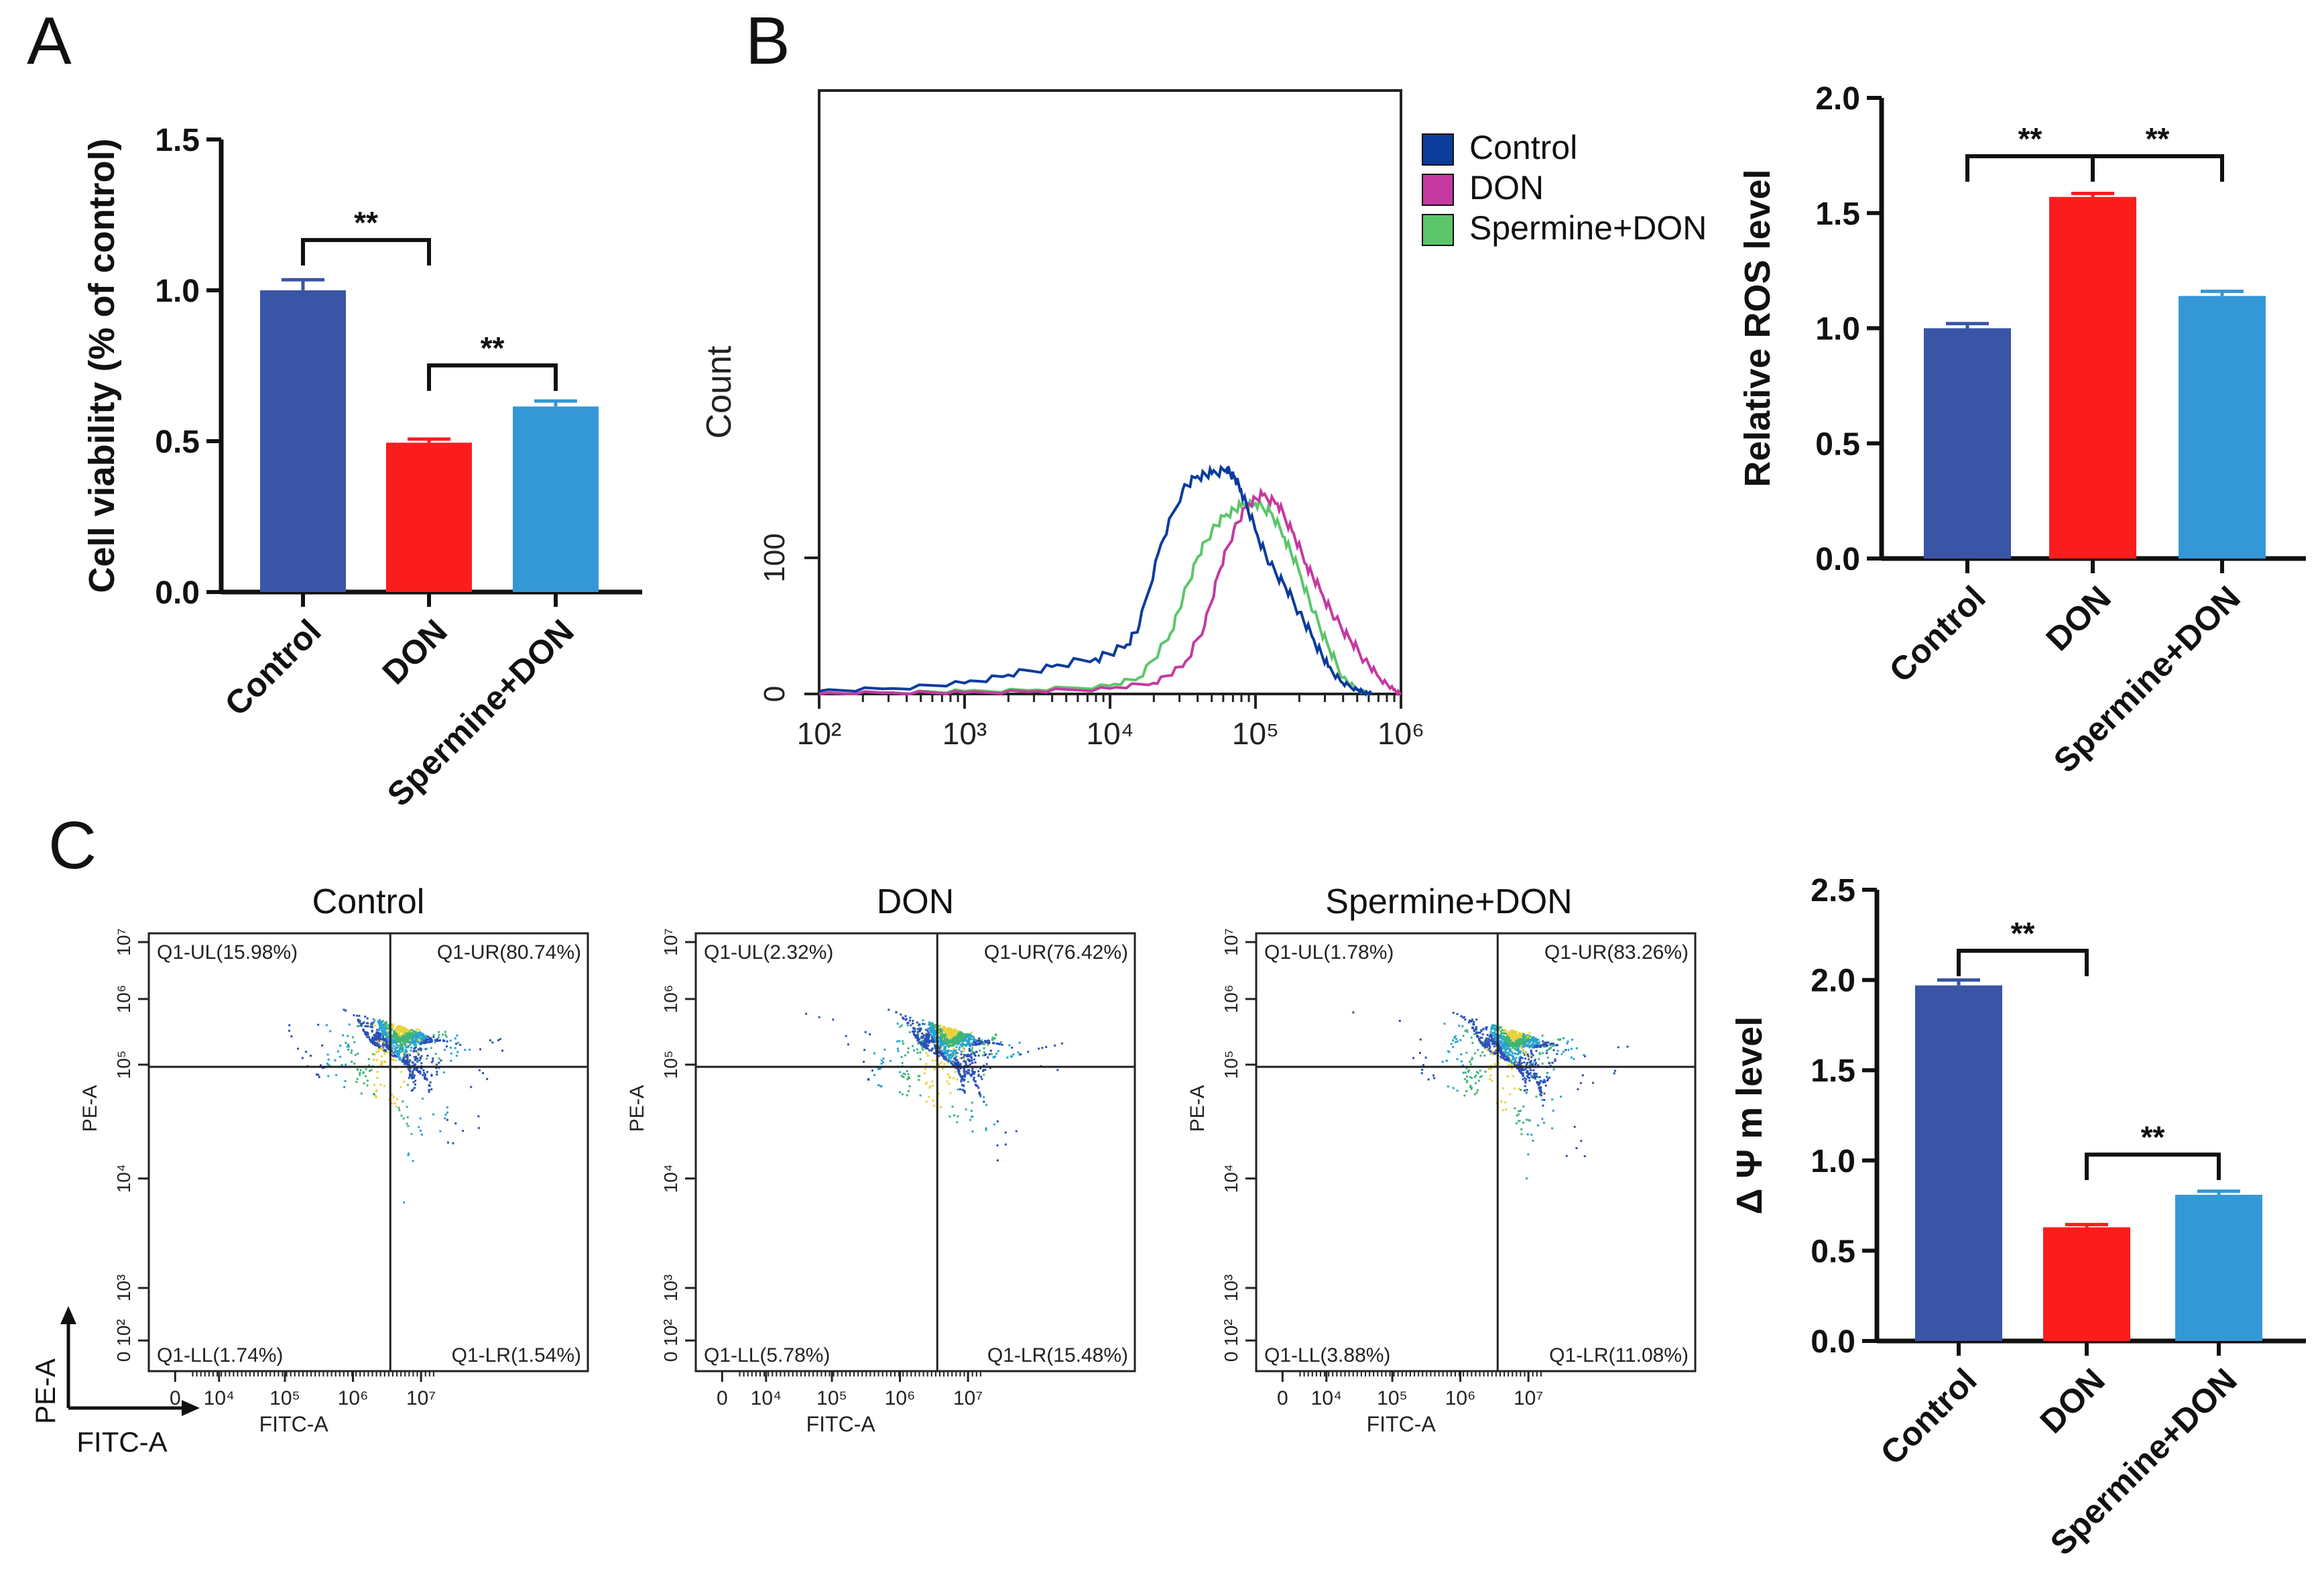  What do you see at coordinates (1833, 1071) in the screenshot?
I see `y-tick-label: 1.5` at bounding box center [1833, 1071].